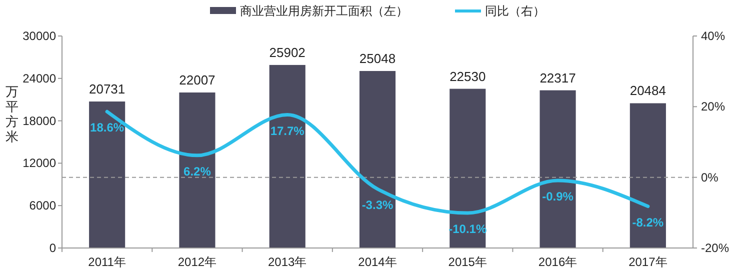  I want to click on x-tick-label: 2014年, so click(377, 262).